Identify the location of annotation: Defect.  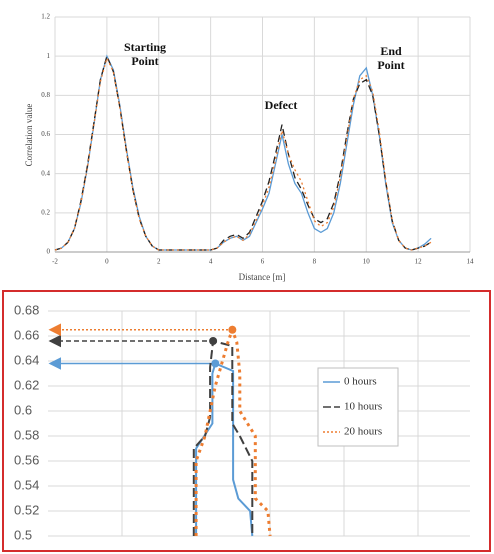
(281, 105).